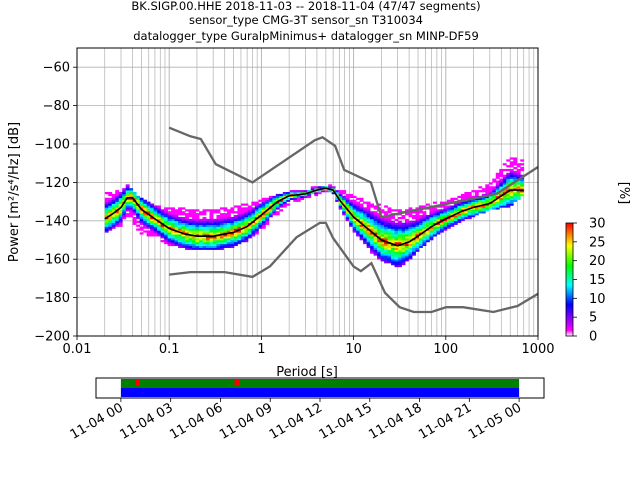  I want to click on x-tick-label: 0.01, so click(77, 349).